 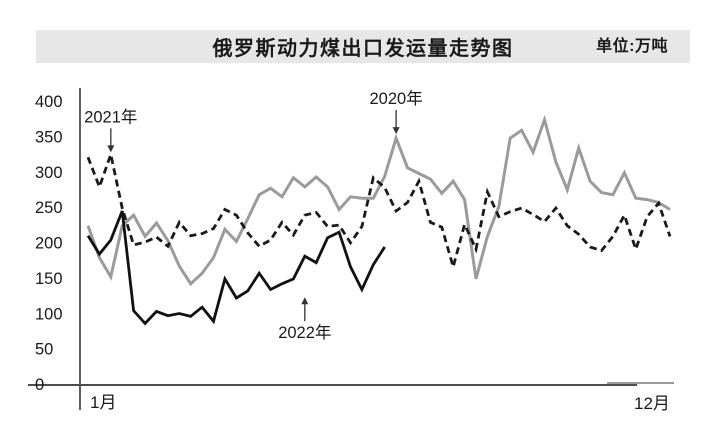 What do you see at coordinates (396, 98) in the screenshot?
I see `annotation-label: 2020年` at bounding box center [396, 98].